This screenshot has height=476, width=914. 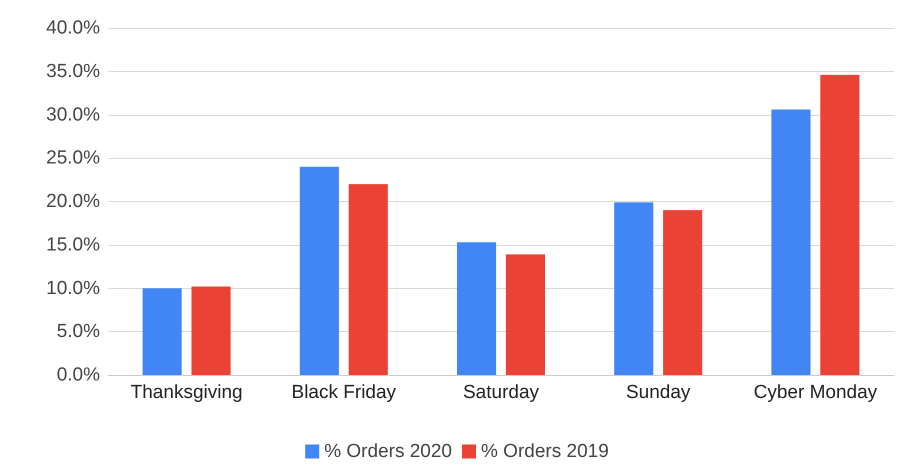 I want to click on legend-label: % Orders 2020, so click(x=388, y=451).